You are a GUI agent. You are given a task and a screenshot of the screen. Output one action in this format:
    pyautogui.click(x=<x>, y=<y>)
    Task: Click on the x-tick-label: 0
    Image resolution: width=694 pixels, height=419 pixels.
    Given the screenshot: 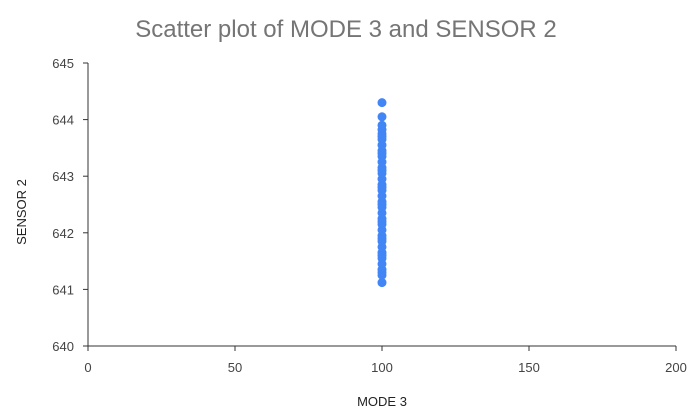 What is the action you would take?
    pyautogui.click(x=87, y=367)
    